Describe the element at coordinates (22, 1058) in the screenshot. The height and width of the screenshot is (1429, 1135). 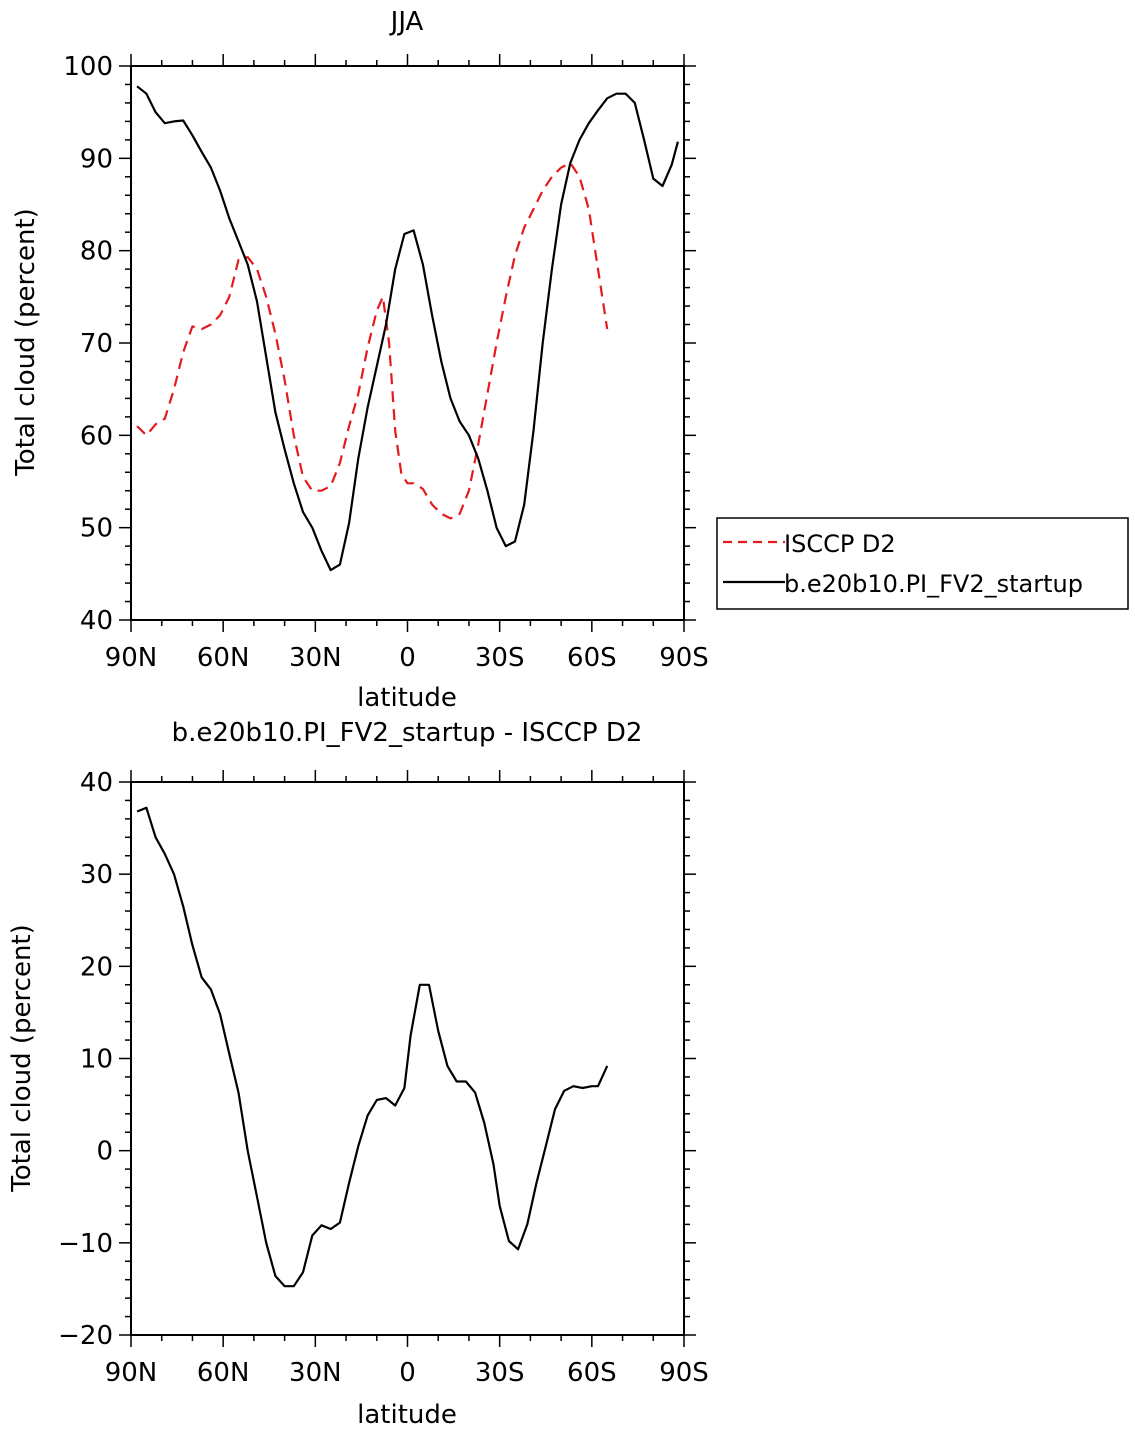
I see `bottom-panel-ylabel: Total cloud (percent)` at that location.